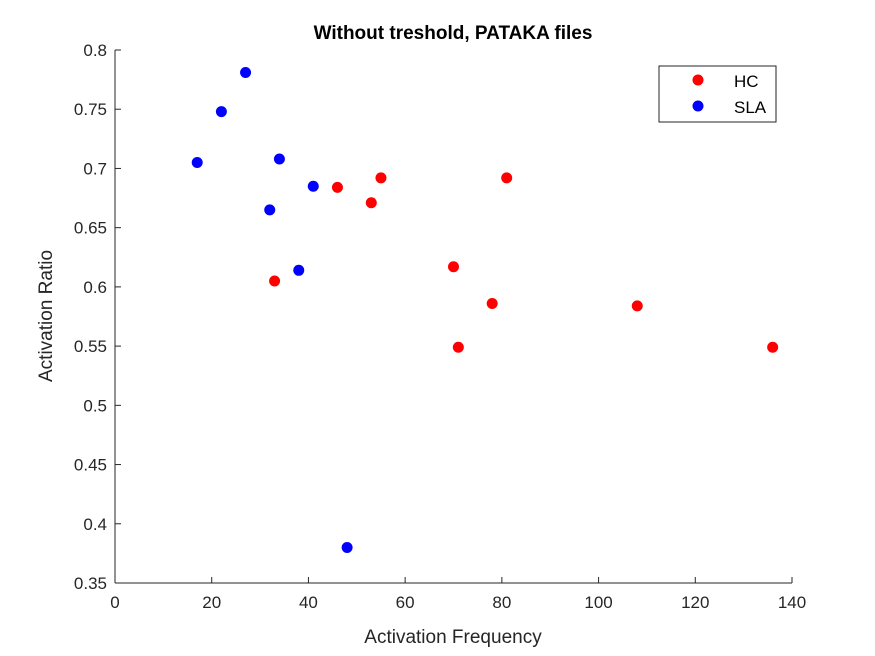 The width and height of the screenshot is (875, 656). I want to click on x-axis-ticks: 0 20 40 60 80 100 120 140, so click(458, 594).